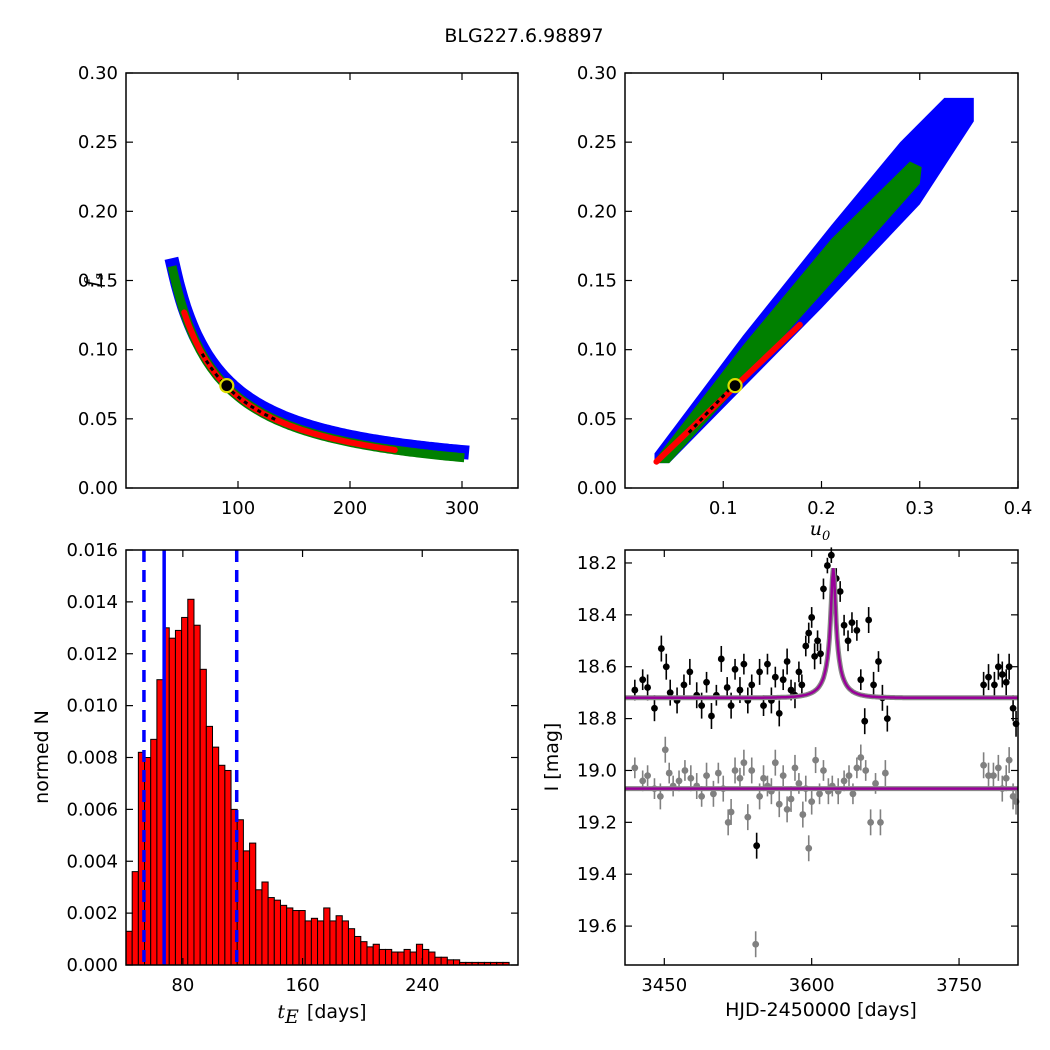 The image size is (1050, 1050). What do you see at coordinates (98, 350) in the screenshot?
I see `y-tick-label: 0.10` at bounding box center [98, 350].